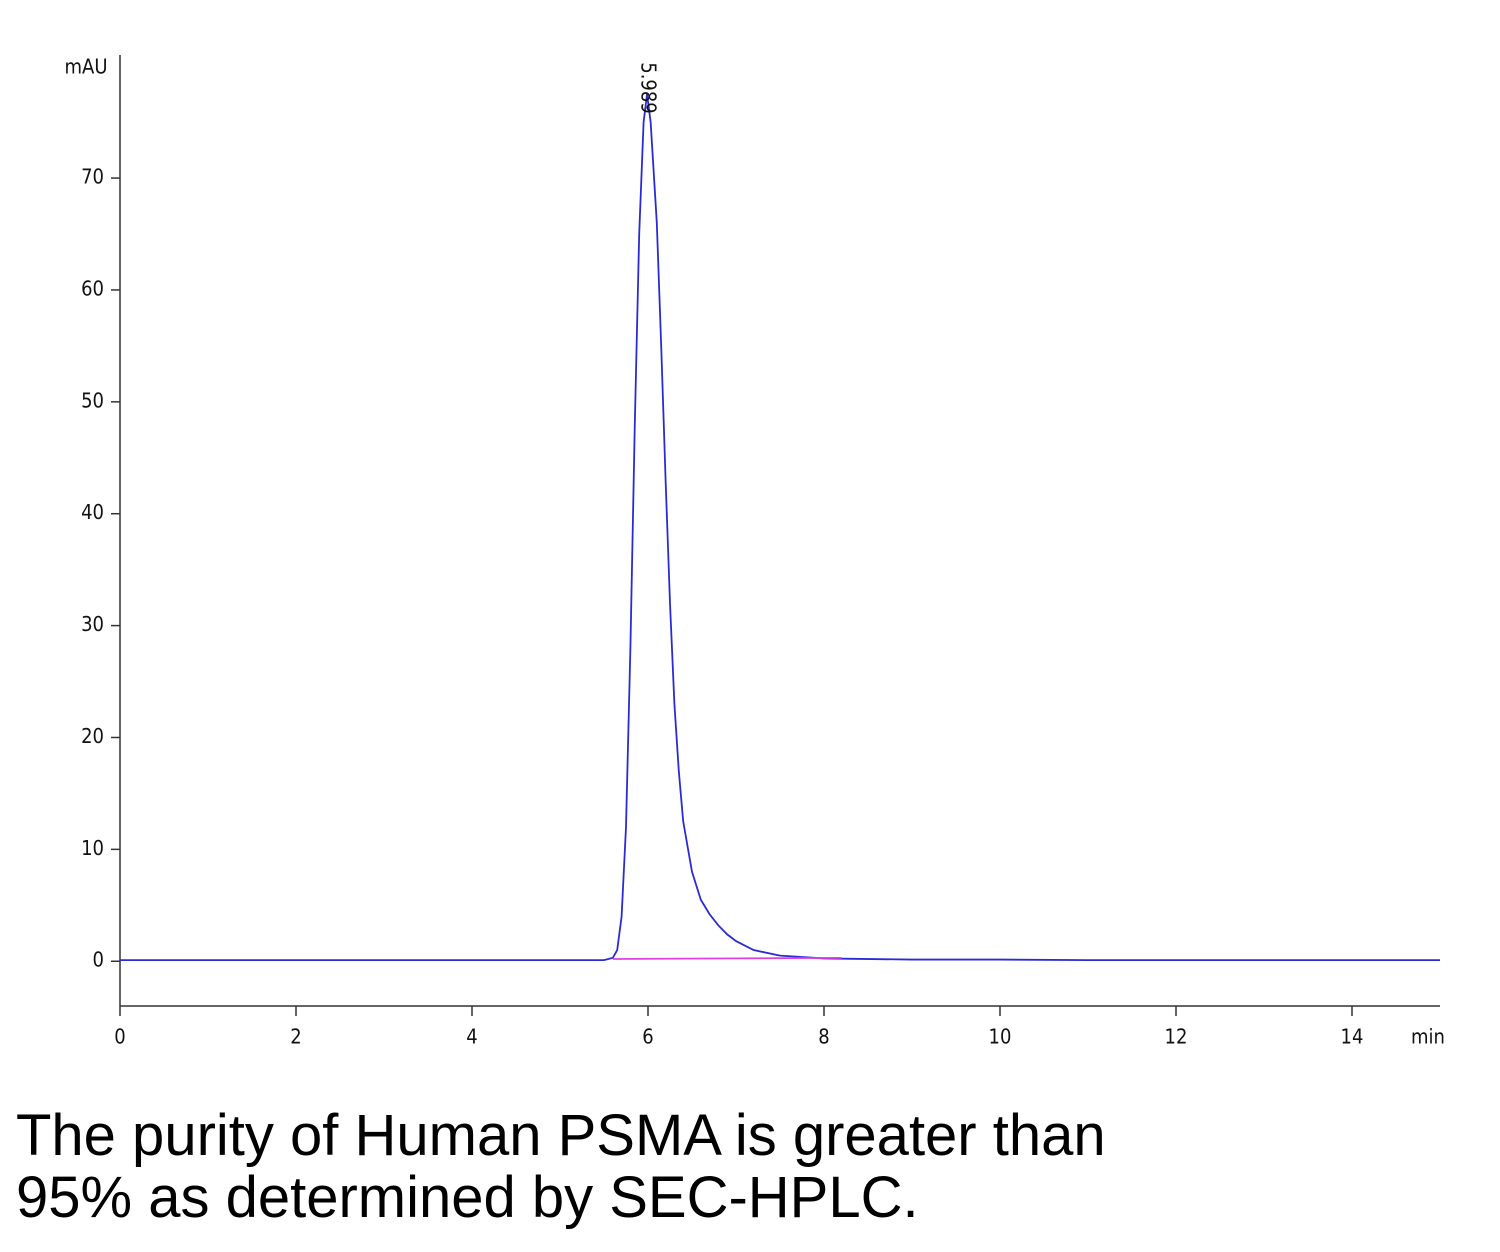 The width and height of the screenshot is (1500, 1252). What do you see at coordinates (119, 1037) in the screenshot?
I see `x-tick-label: 0` at bounding box center [119, 1037].